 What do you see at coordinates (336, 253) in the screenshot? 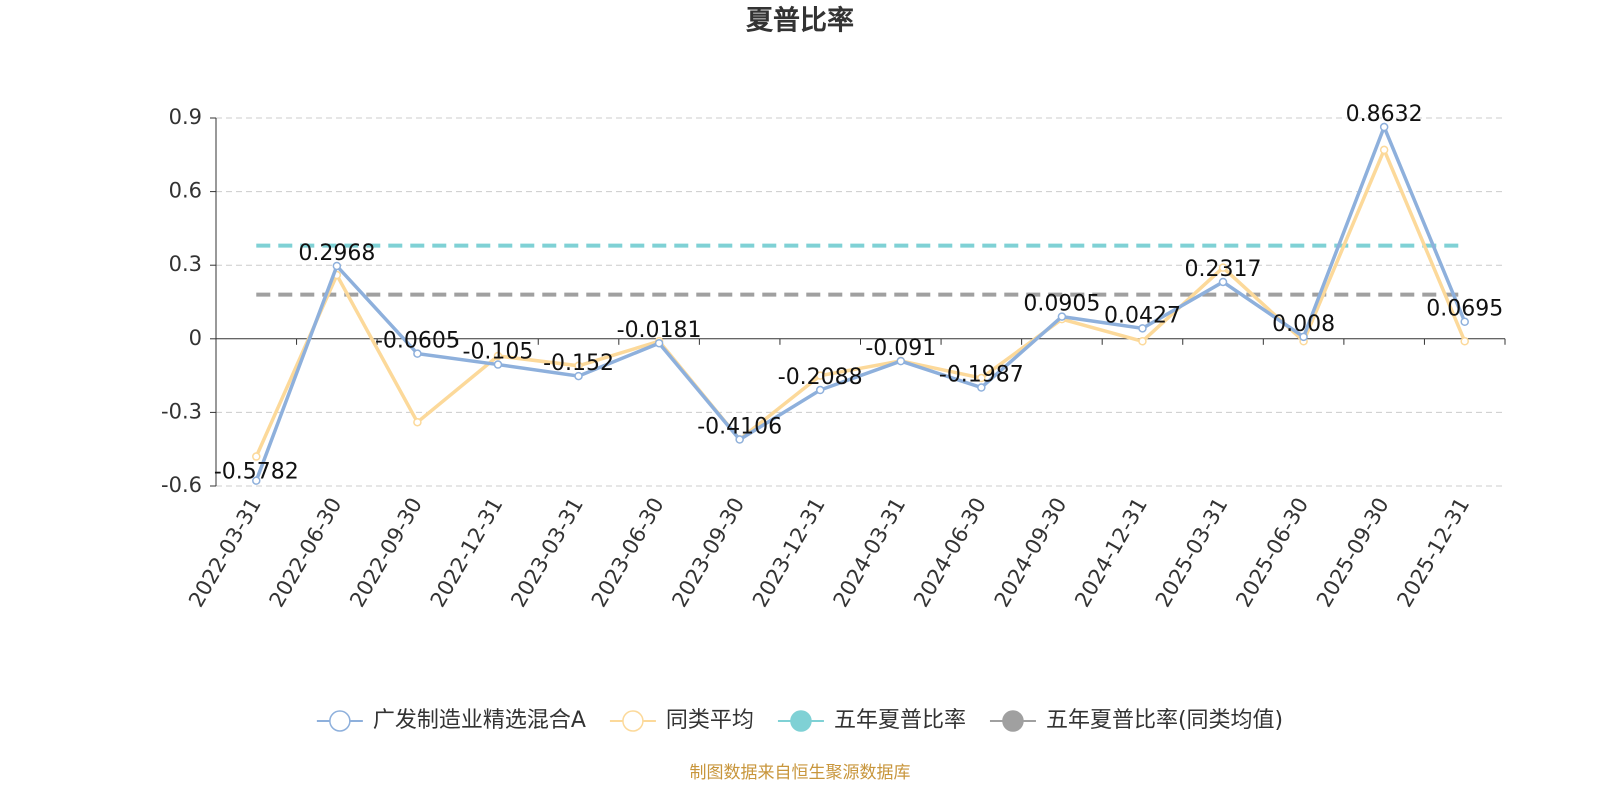
I see `data-label: 0.2968` at bounding box center [336, 253].